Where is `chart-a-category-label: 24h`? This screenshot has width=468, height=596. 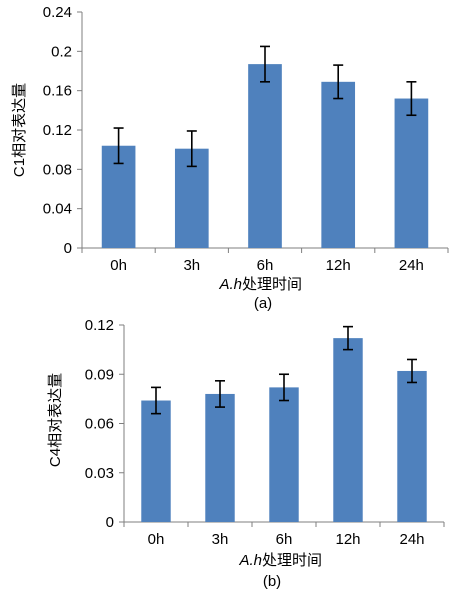 chart-a-category-label: 24h is located at coordinates (411, 265).